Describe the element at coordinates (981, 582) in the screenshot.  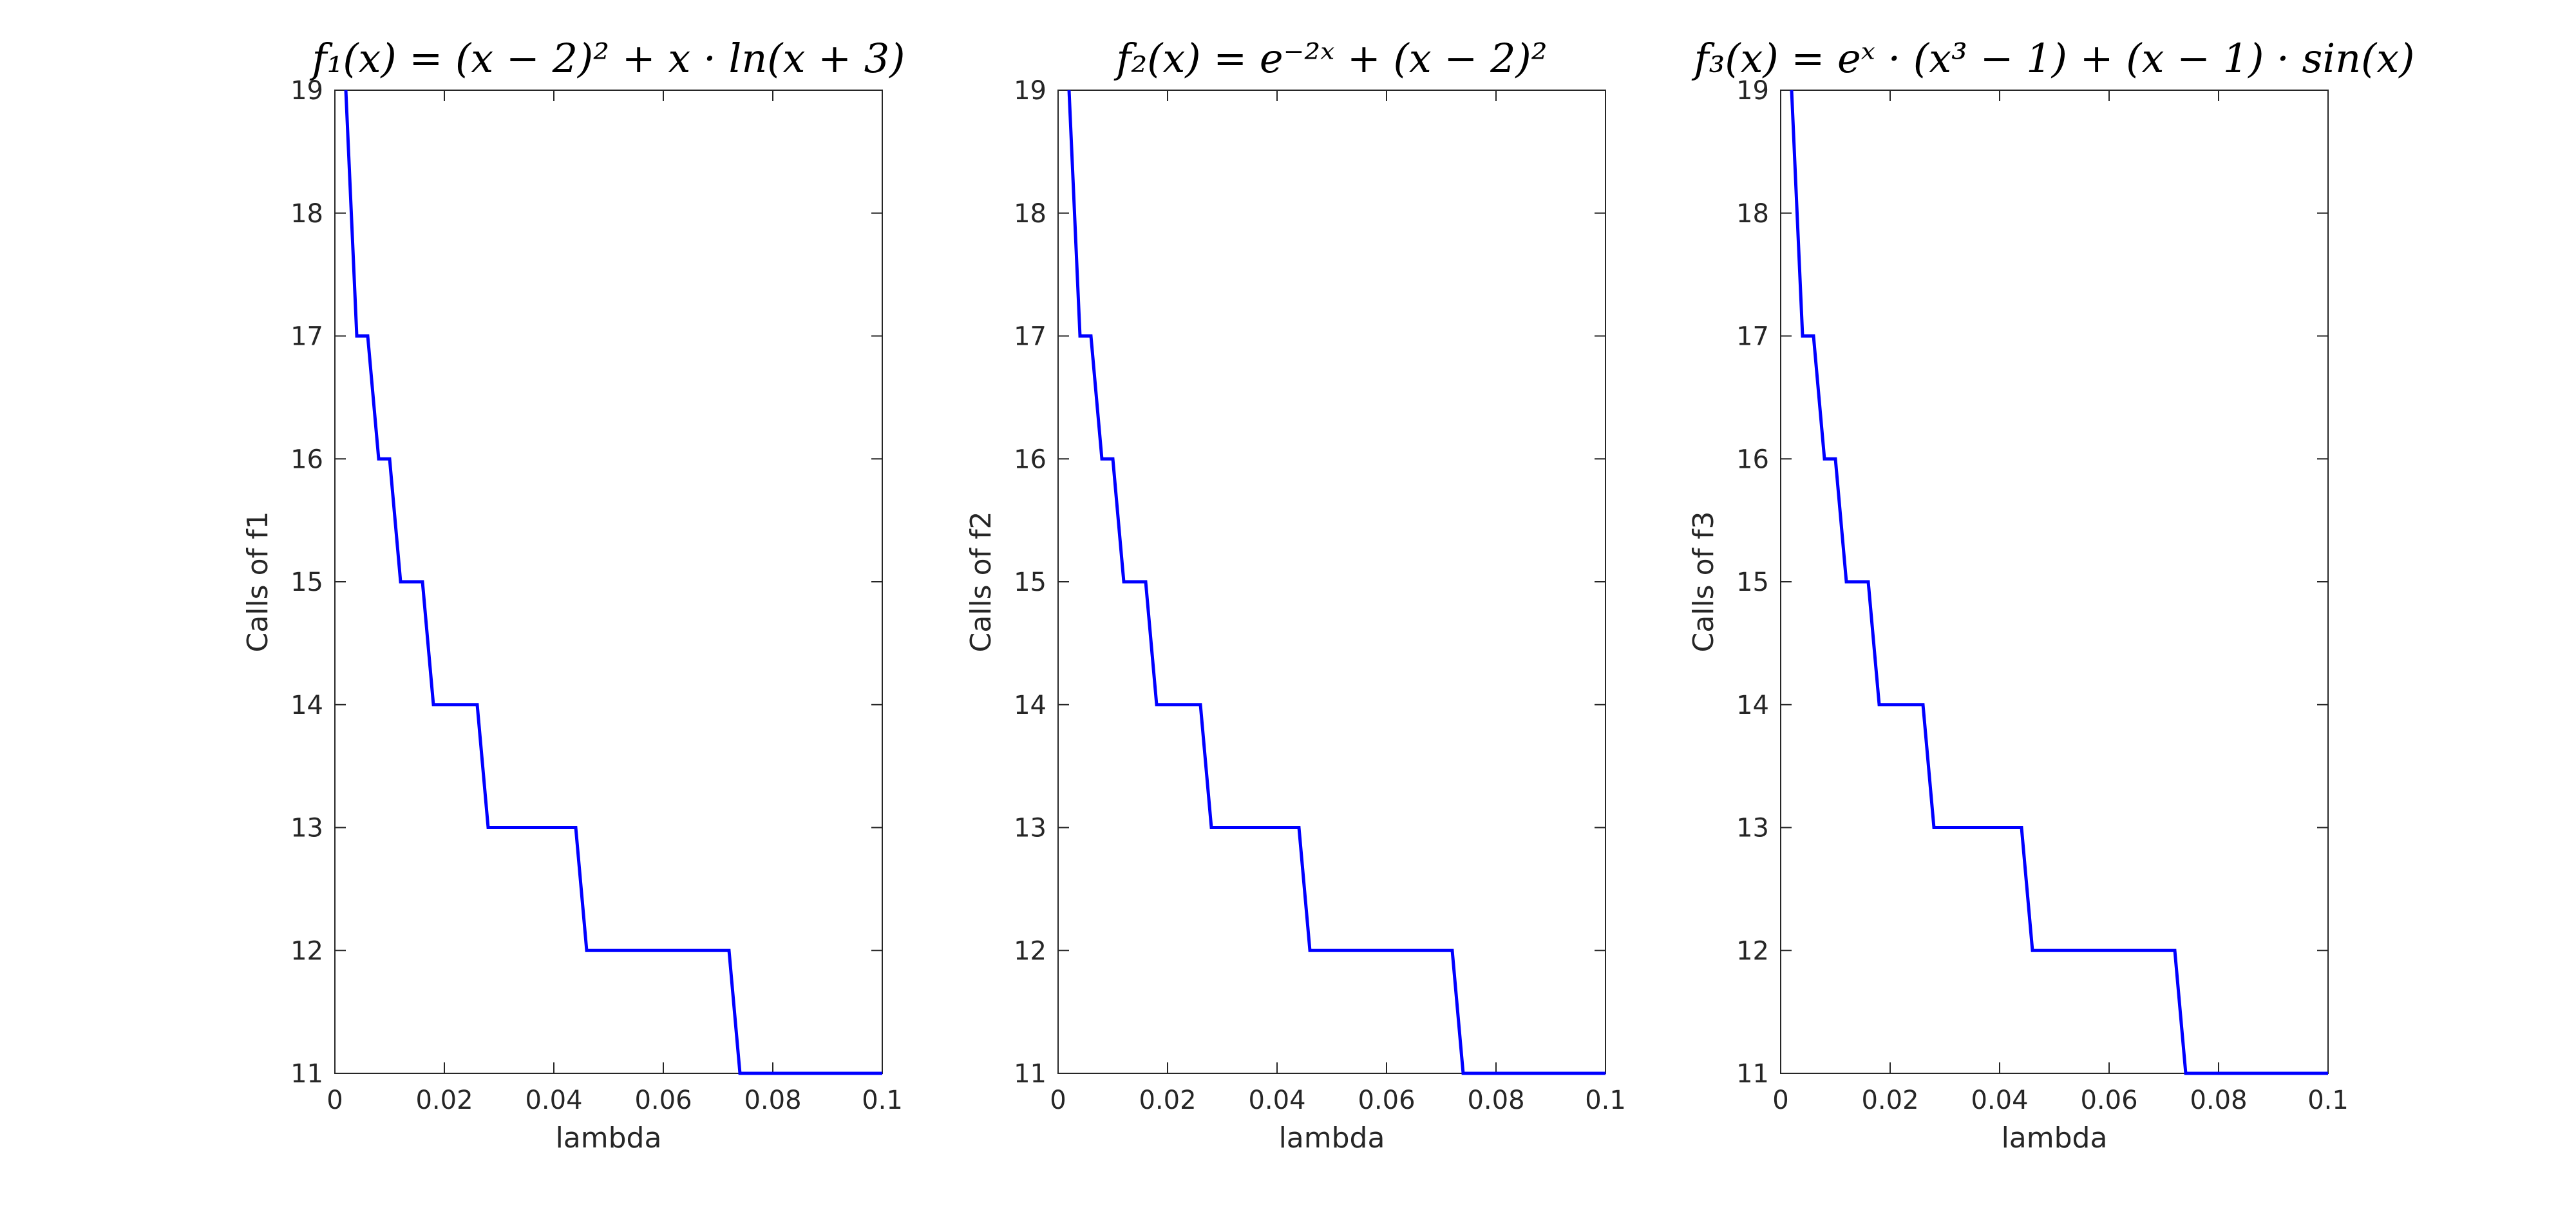
I see `y-axis-label: Calls of f2` at that location.